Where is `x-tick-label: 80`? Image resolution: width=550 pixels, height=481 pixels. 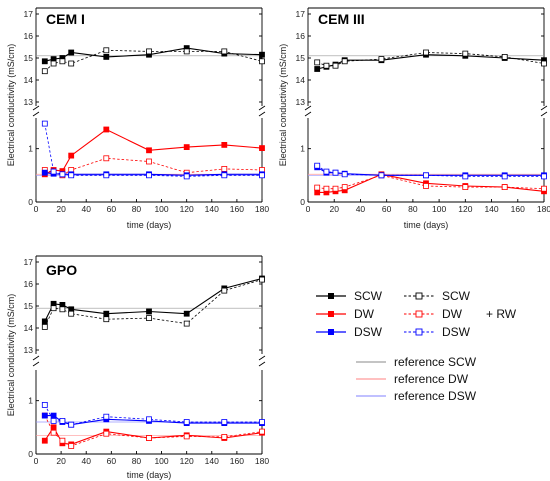
x-tick-label: 80 is located at coordinates (137, 461).